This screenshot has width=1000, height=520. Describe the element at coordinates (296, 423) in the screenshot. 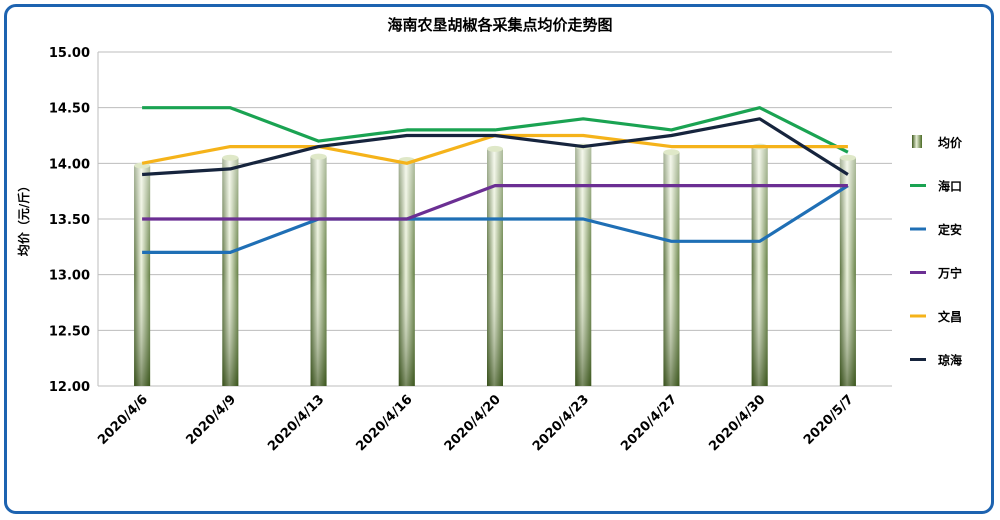

I see `x-tick-label: 2020/4/13` at that location.